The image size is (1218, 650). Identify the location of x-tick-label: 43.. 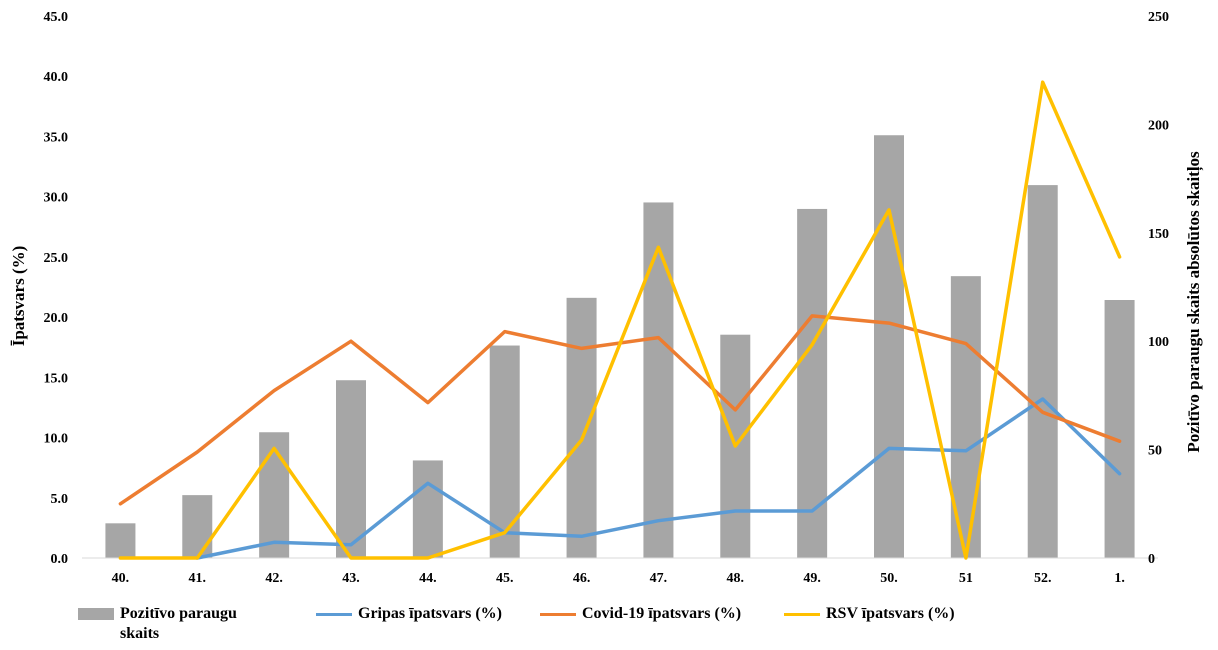
(351, 578).